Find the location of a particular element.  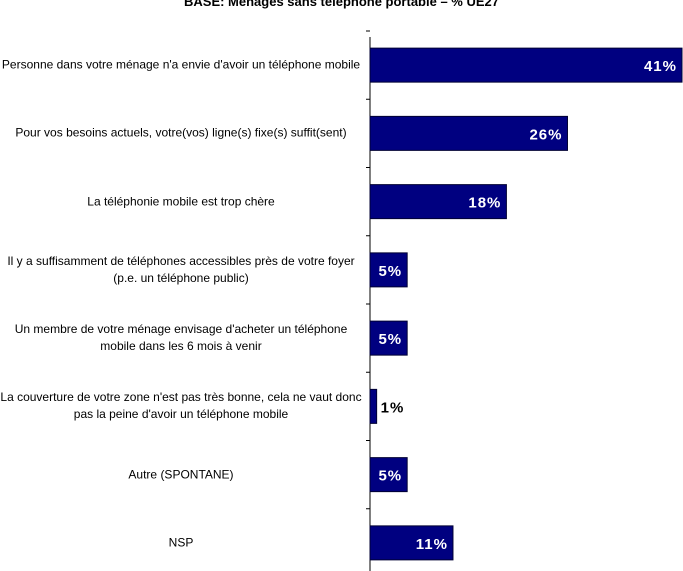

value-label: 26% is located at coordinates (545, 134).